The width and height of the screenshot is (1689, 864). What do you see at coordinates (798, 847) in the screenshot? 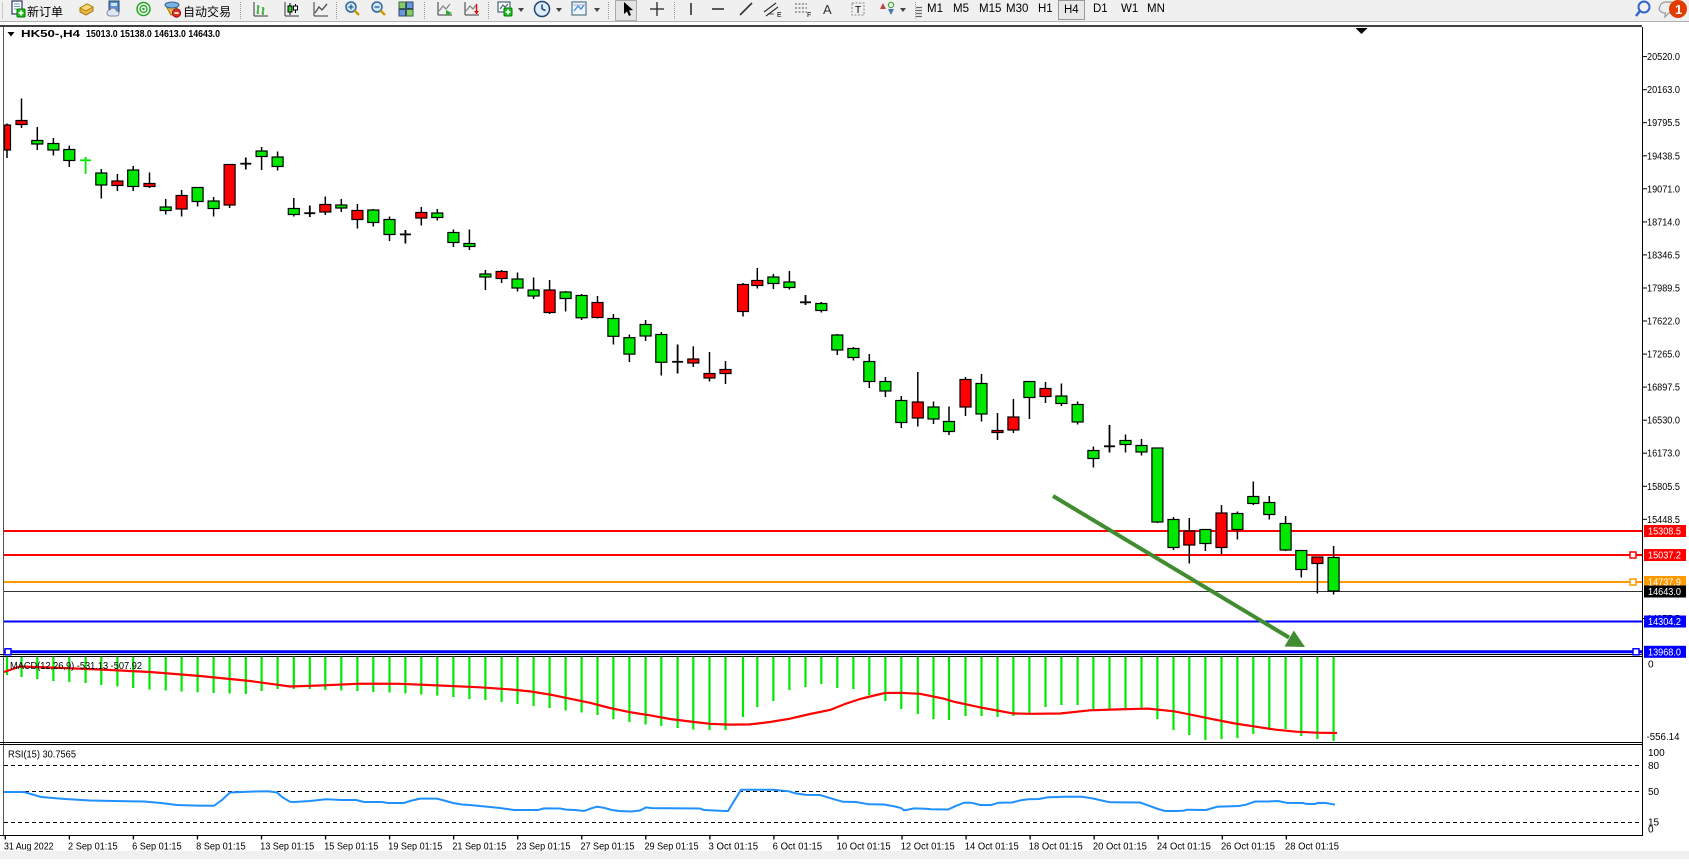
I see `svg-text: 6 Oct 01:15` at bounding box center [798, 847].